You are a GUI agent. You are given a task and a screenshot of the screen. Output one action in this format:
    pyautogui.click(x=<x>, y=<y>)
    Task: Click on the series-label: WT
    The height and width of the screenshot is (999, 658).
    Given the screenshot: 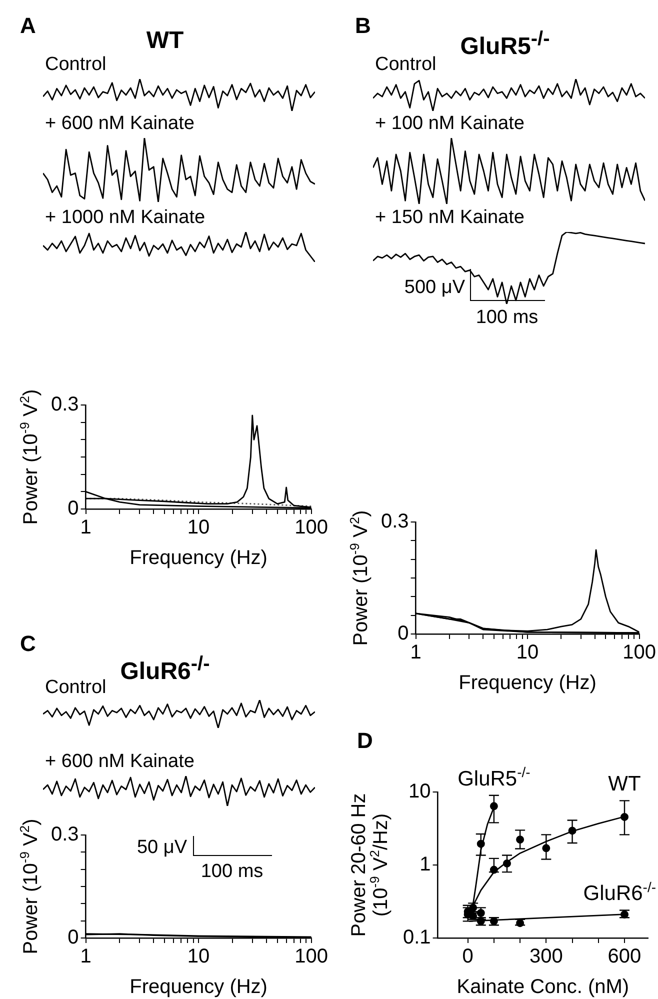 What is the action you would take?
    pyautogui.click(x=624, y=784)
    